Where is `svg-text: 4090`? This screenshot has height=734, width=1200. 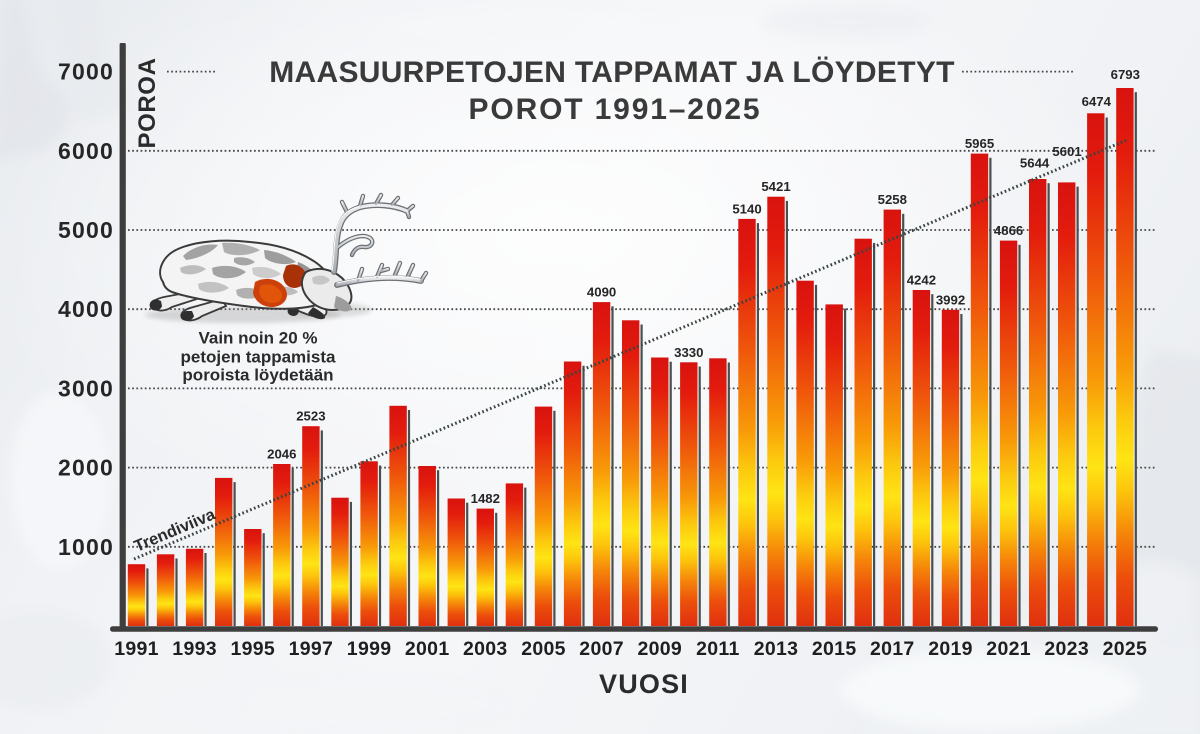
svg-text: 4090 is located at coordinates (601, 292).